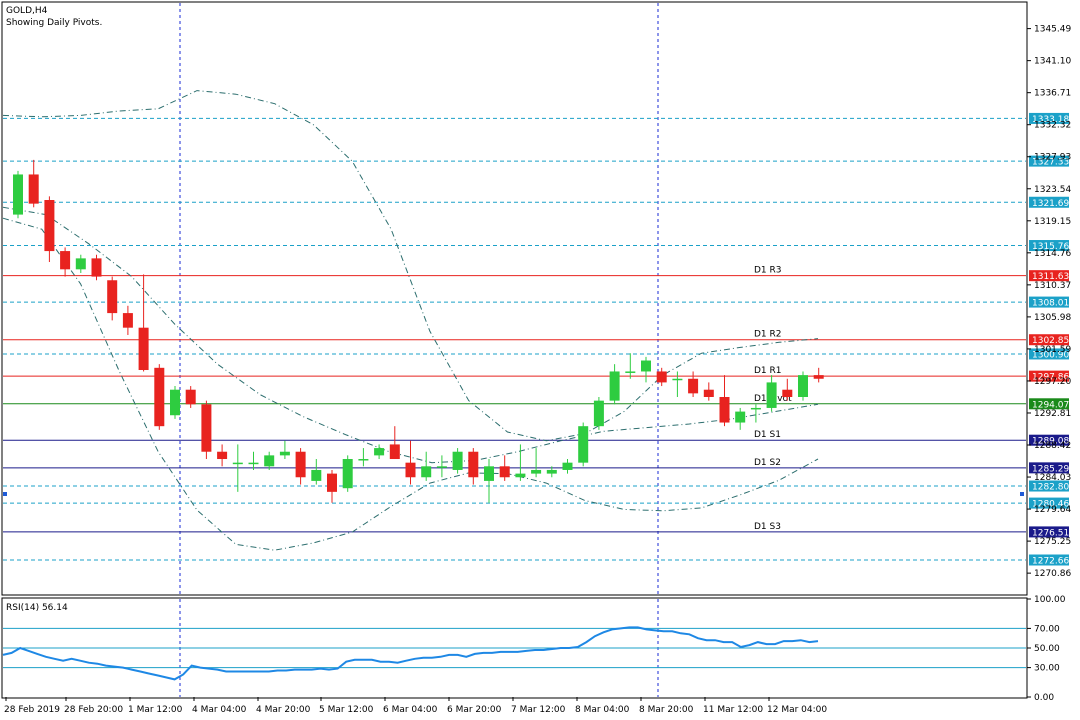 This screenshot has width=1080, height=720. Describe the element at coordinates (1022, 494) in the screenshot. I see `current-position-marker-right` at that location.